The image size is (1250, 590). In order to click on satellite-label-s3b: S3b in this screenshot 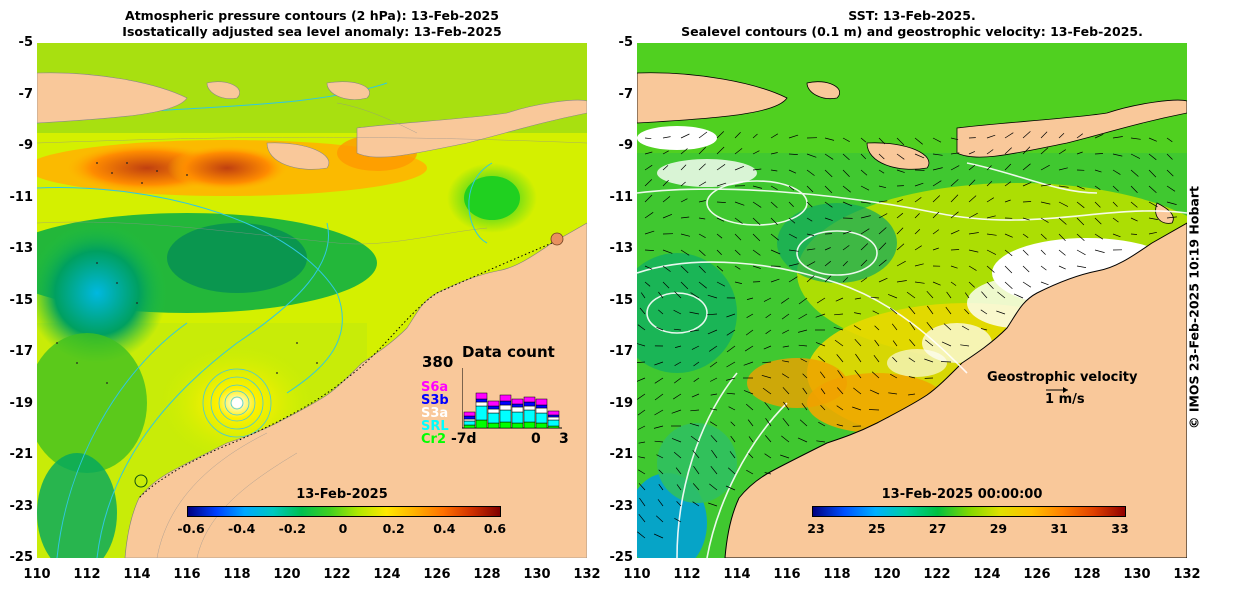, I will do `click(435, 400)`.